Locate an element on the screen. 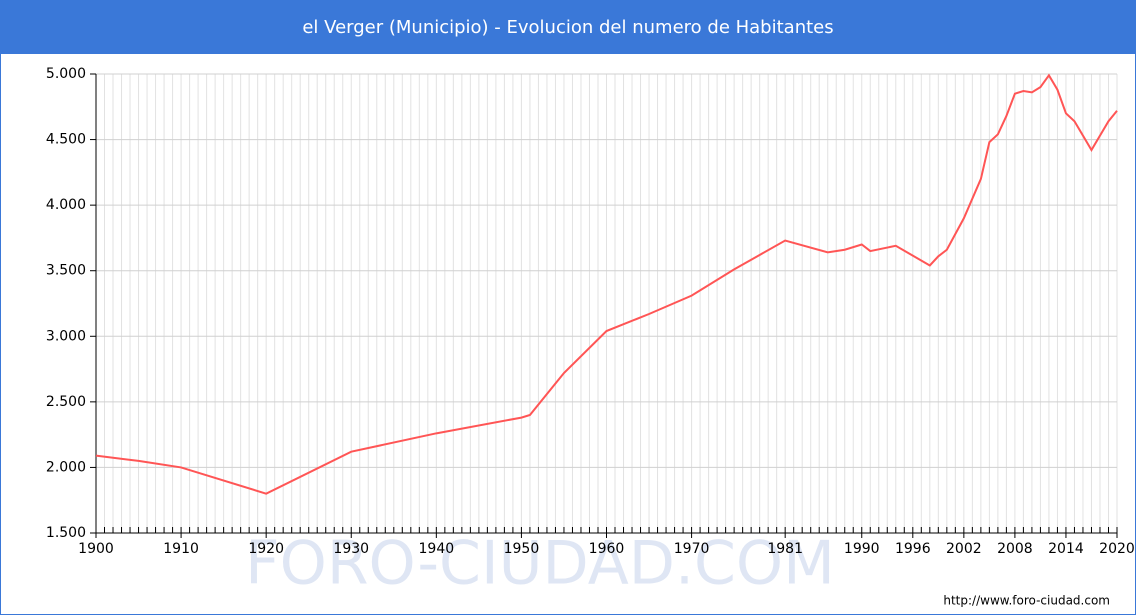 This screenshot has width=1136, height=615. x-tick-label: 2002 is located at coordinates (964, 549).